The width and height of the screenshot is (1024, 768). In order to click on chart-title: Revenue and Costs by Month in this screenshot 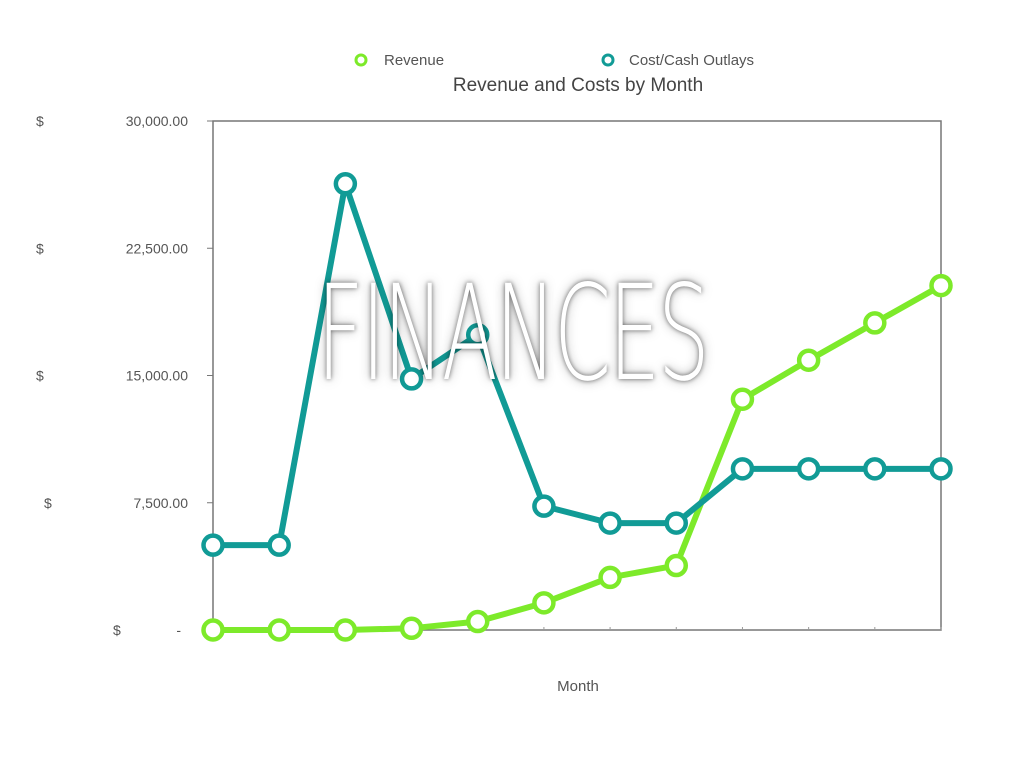, I will do `click(578, 85)`.